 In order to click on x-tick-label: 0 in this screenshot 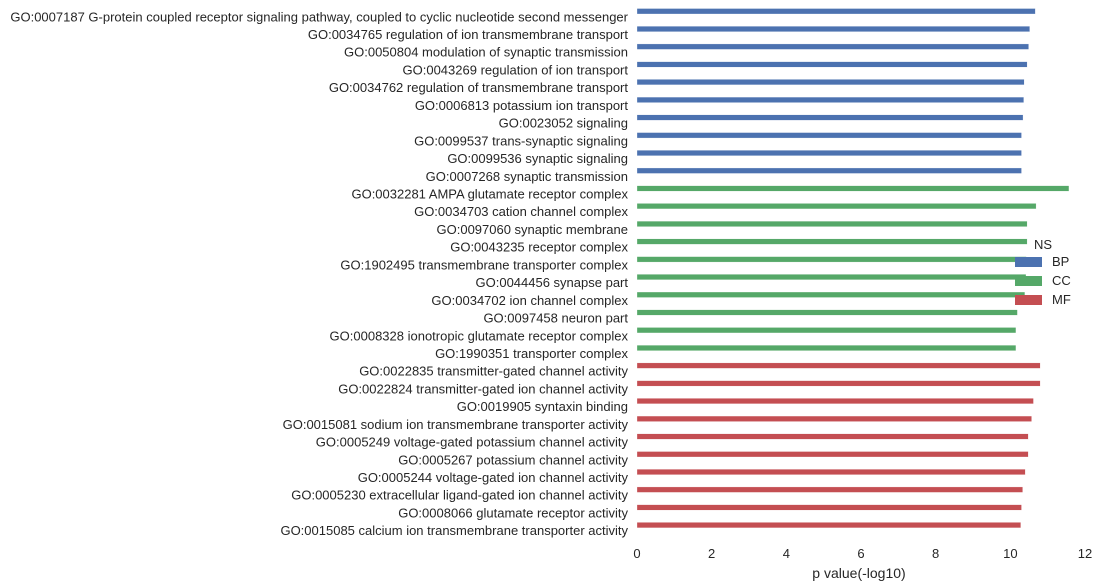, I will do `click(636, 553)`.